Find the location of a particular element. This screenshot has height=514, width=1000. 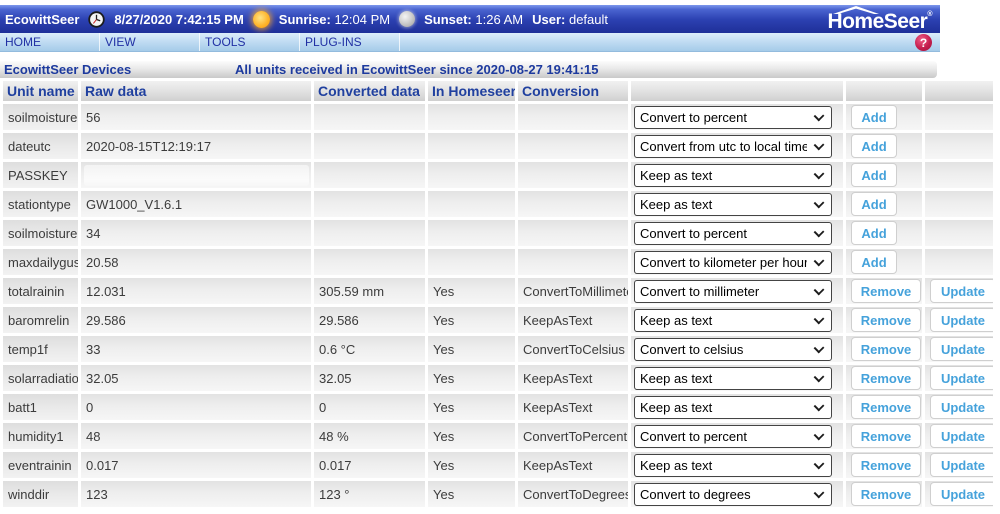

conversion-select: Convert to degrees is located at coordinates (733, 494).